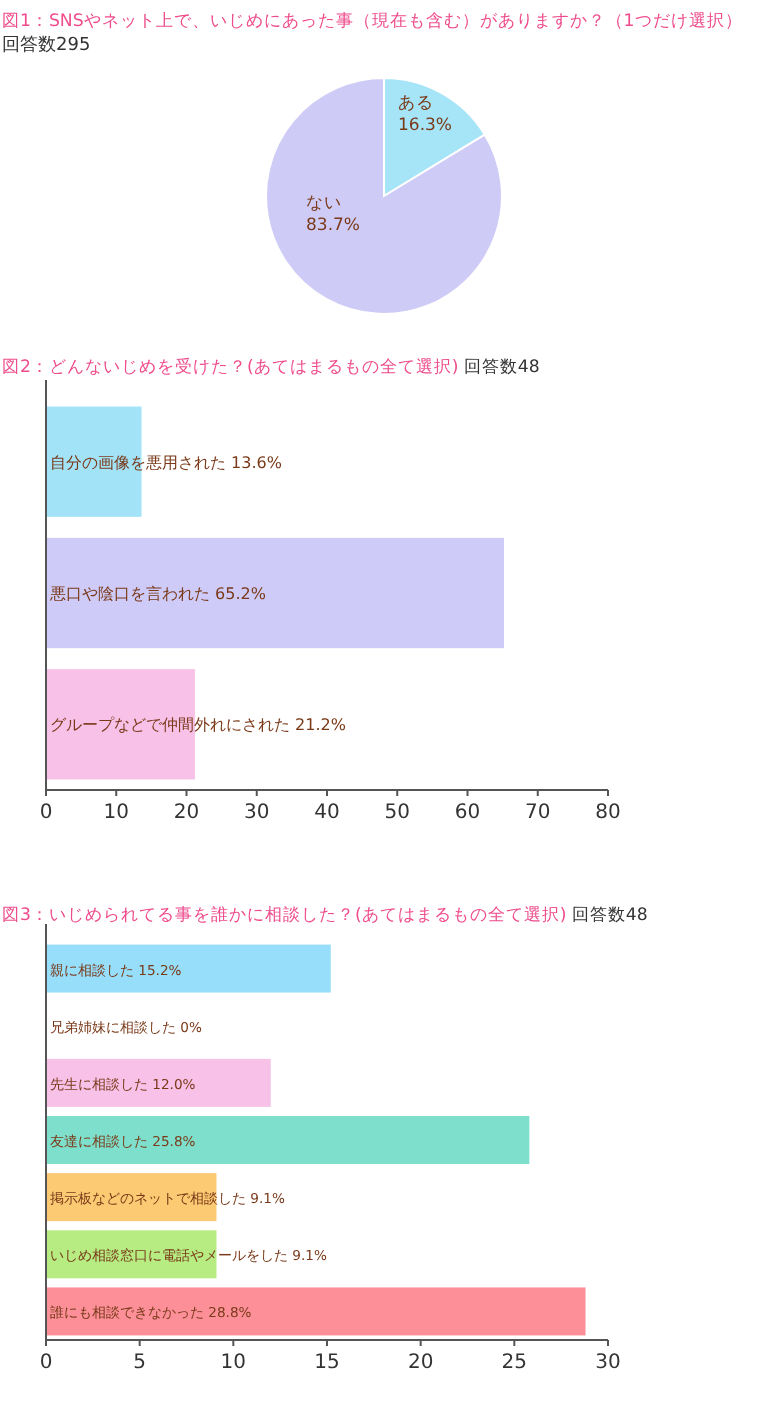 The height and width of the screenshot is (1408, 768). What do you see at coordinates (608, 813) in the screenshot?
I see `x-tick-label: 80` at bounding box center [608, 813].